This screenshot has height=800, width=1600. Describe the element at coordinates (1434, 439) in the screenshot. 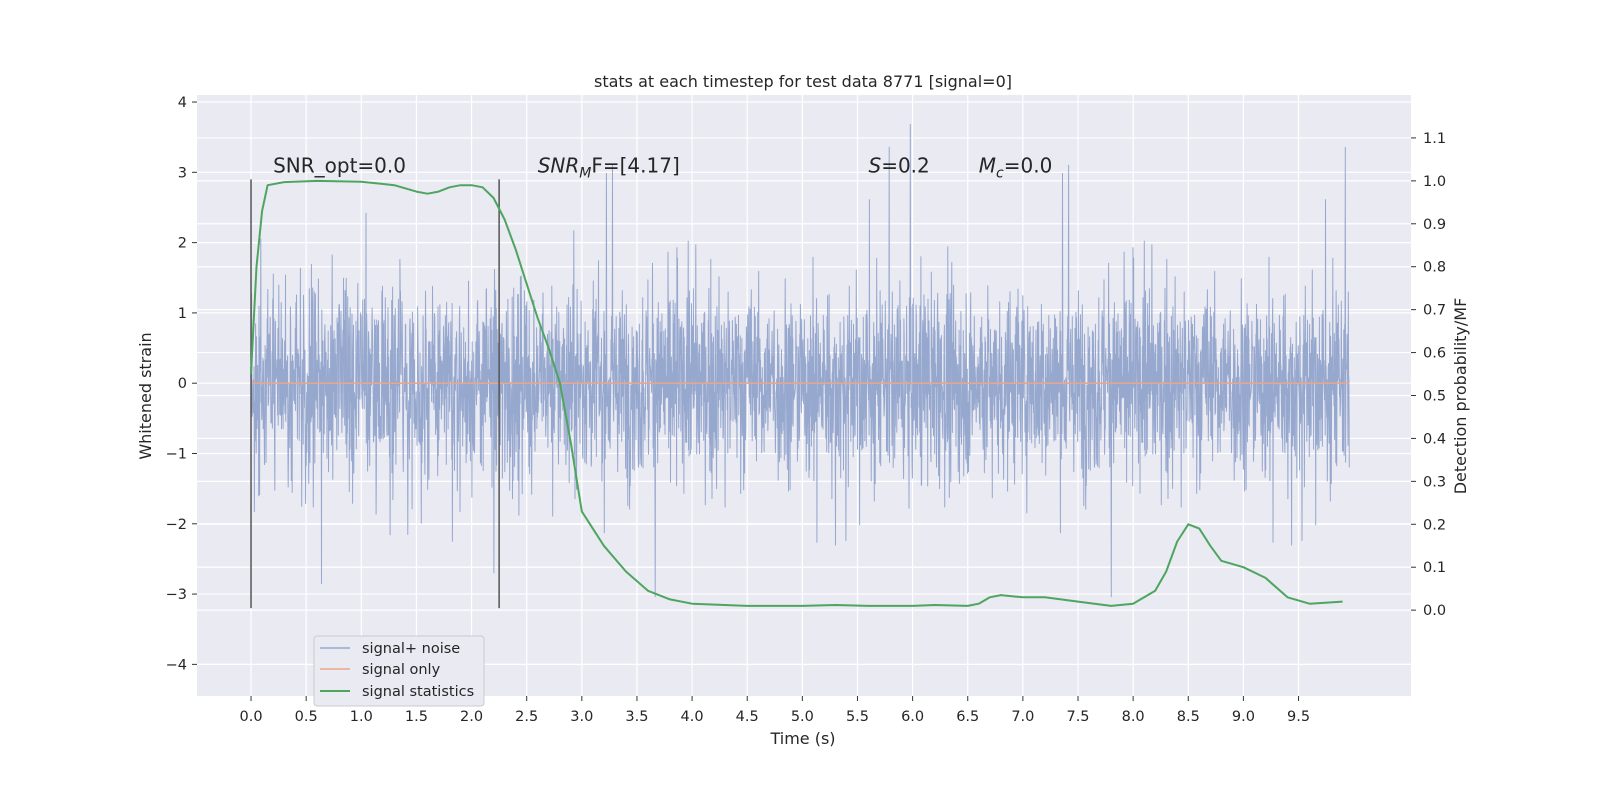

I see `y2-tick-label: 0.4` at that location.